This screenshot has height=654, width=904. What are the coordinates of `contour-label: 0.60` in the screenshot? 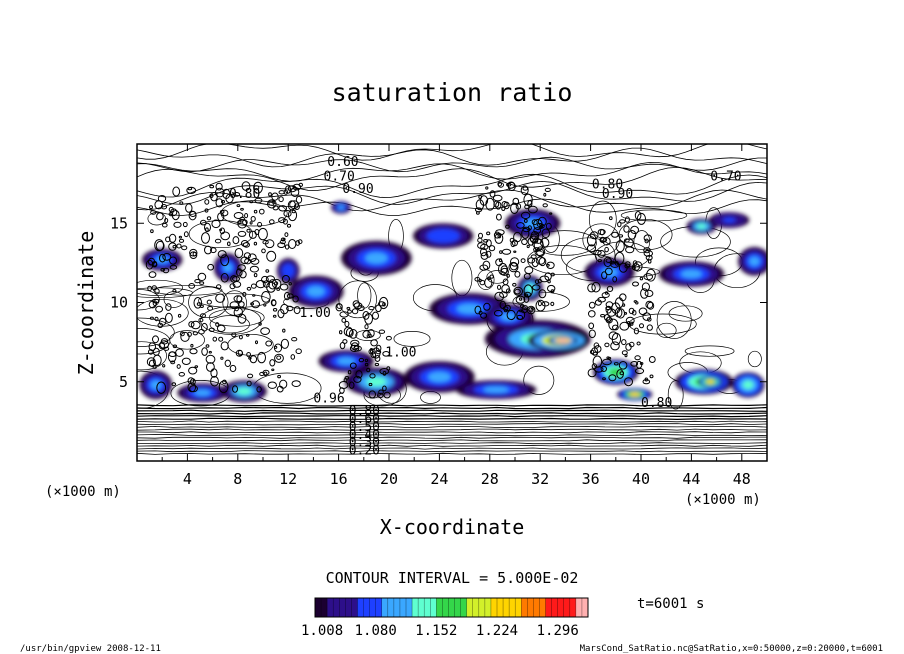 It's located at (364, 419).